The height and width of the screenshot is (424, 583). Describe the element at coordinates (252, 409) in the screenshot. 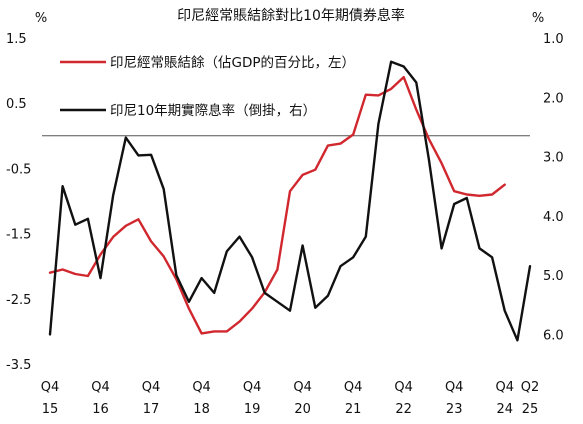

I see `x-tick-year: 19` at that location.